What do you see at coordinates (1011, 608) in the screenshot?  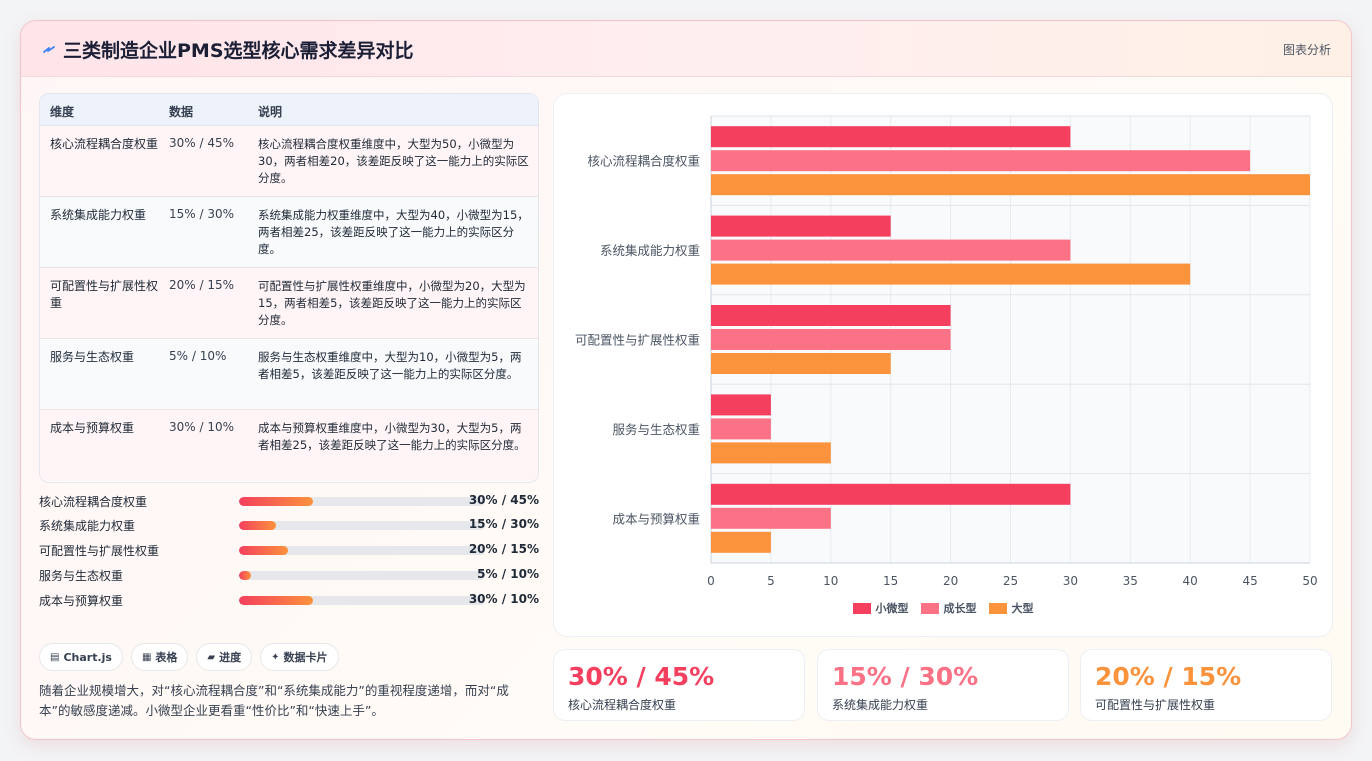 I see `legend-item: 大型` at bounding box center [1011, 608].